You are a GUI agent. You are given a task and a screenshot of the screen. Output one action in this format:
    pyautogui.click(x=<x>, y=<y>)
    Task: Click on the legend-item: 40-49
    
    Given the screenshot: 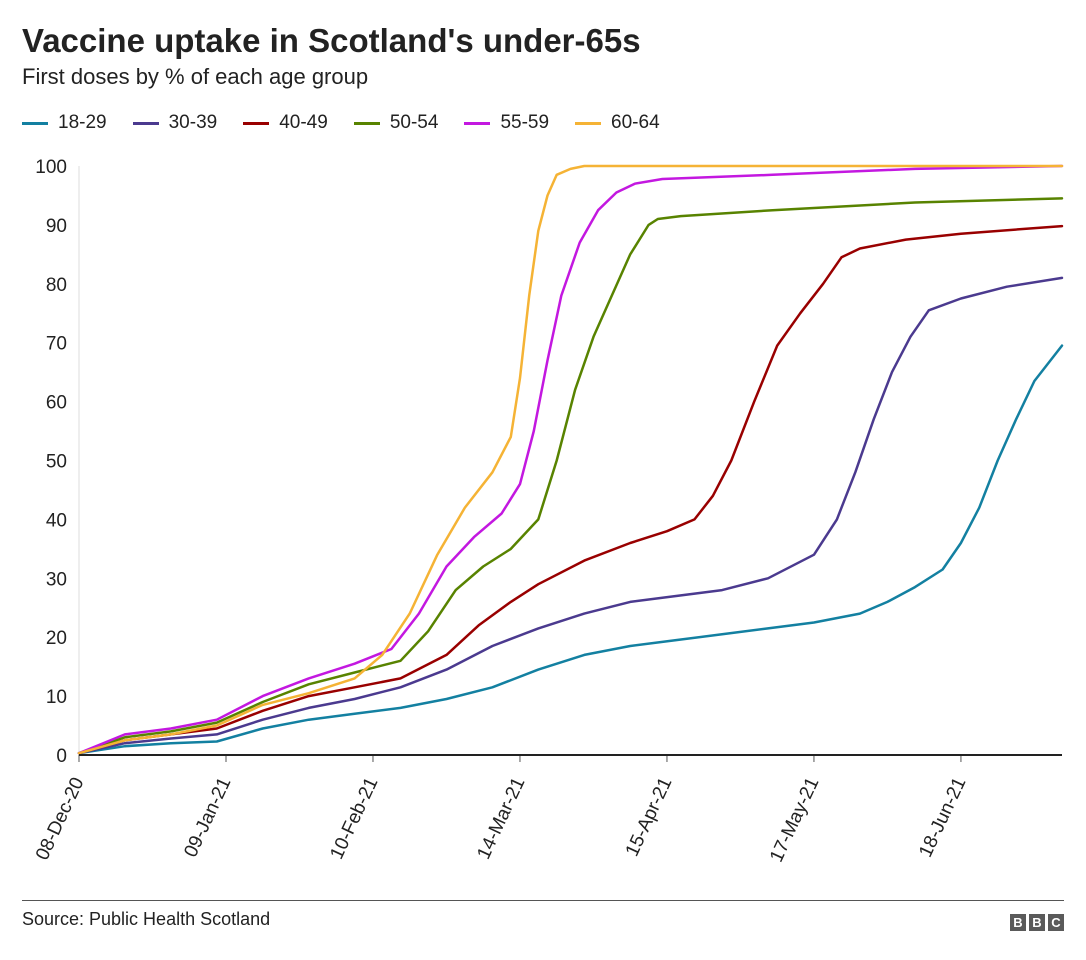 What is the action you would take?
    pyautogui.click(x=285, y=123)
    